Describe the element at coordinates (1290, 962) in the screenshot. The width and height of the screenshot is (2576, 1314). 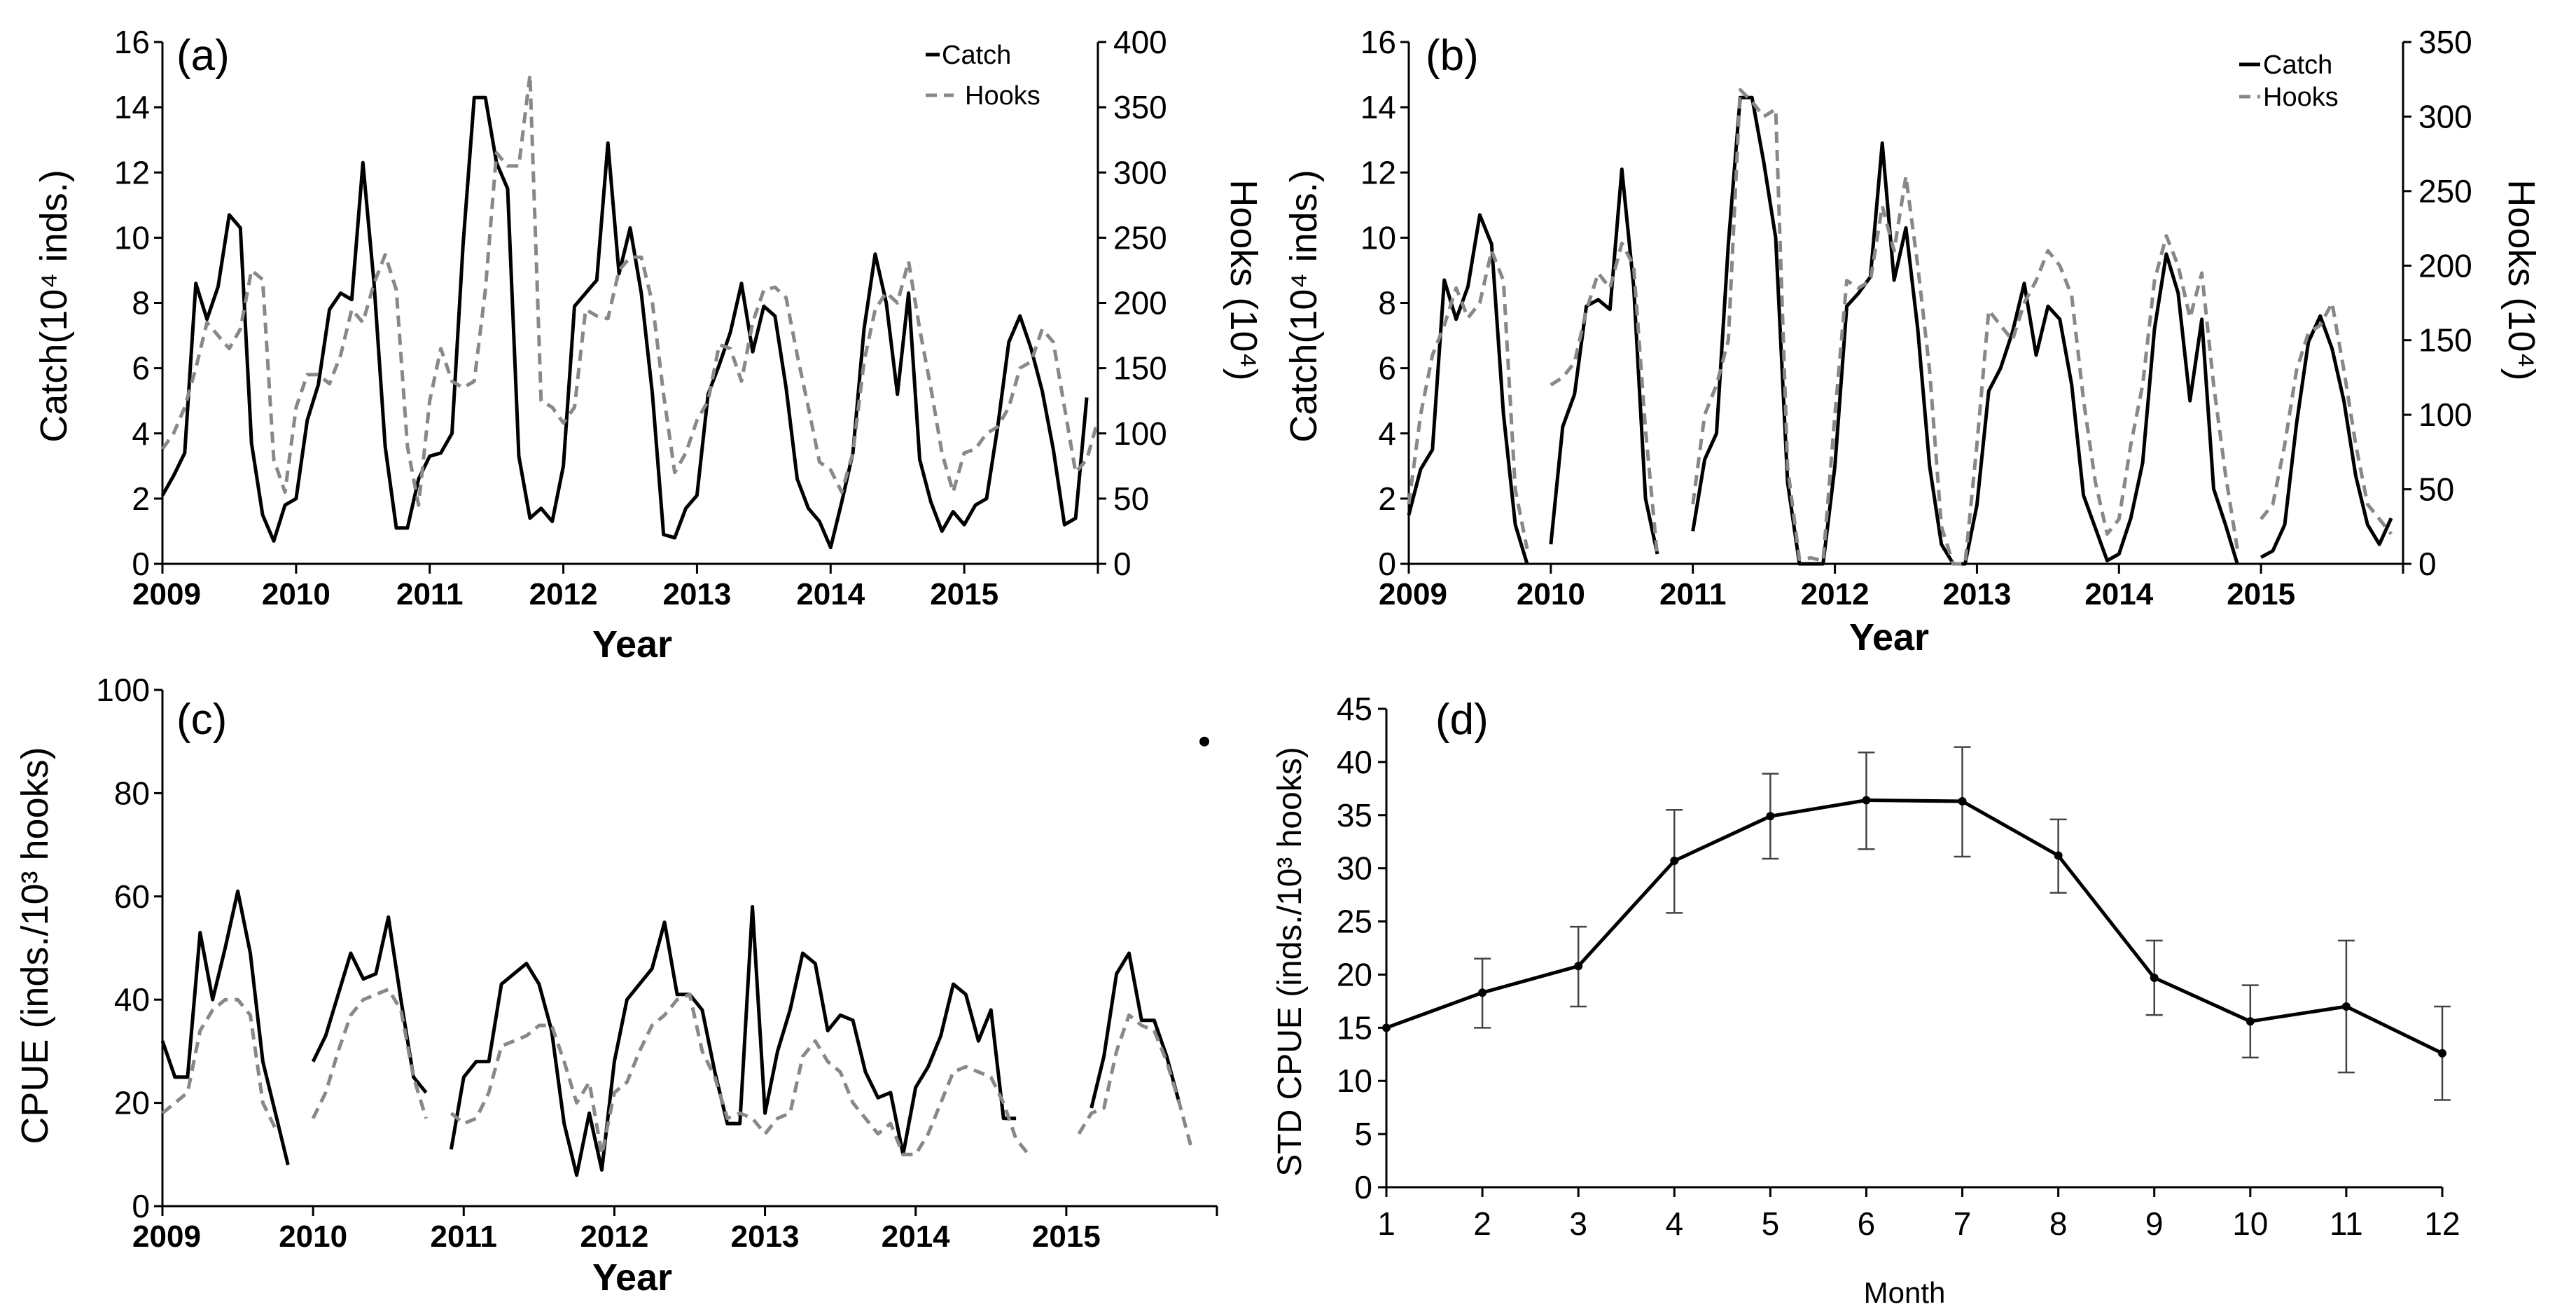
I see `panel-d-y-axis-label: STD CPUE (inds./10³ hooks)` at that location.